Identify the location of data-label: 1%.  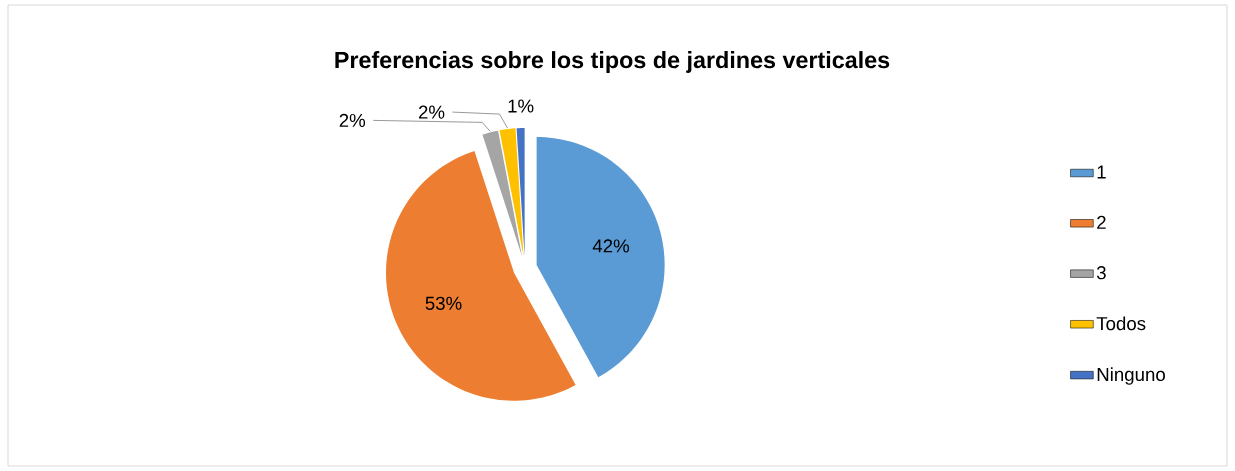
(521, 106).